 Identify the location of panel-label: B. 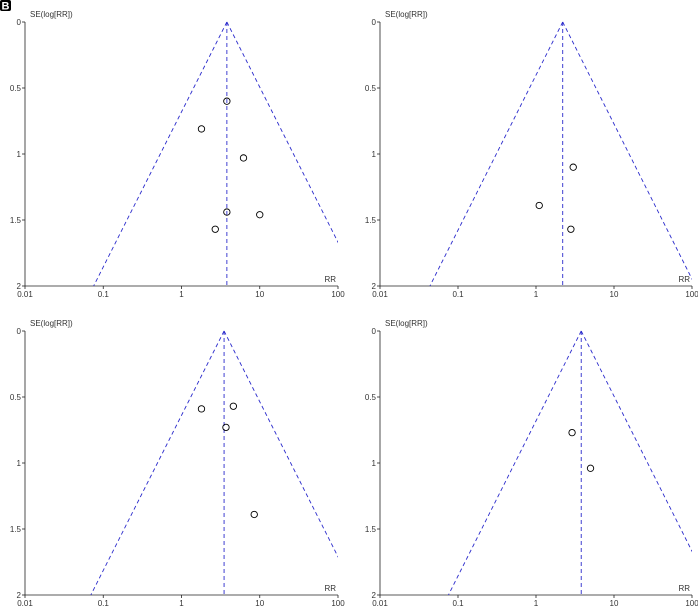
(5, 6).